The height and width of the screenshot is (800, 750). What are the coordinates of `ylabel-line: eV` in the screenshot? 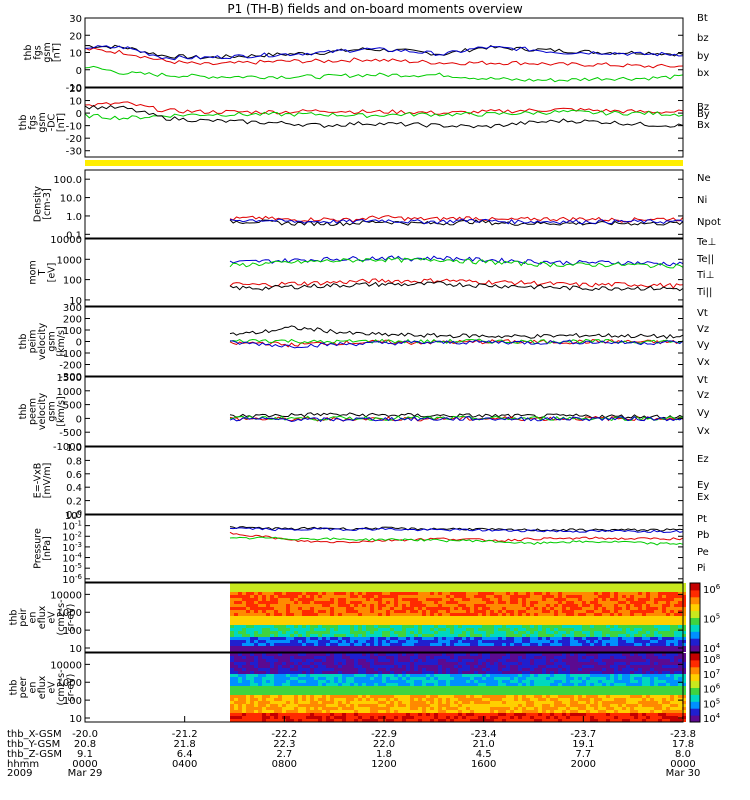 It's located at (52, 617).